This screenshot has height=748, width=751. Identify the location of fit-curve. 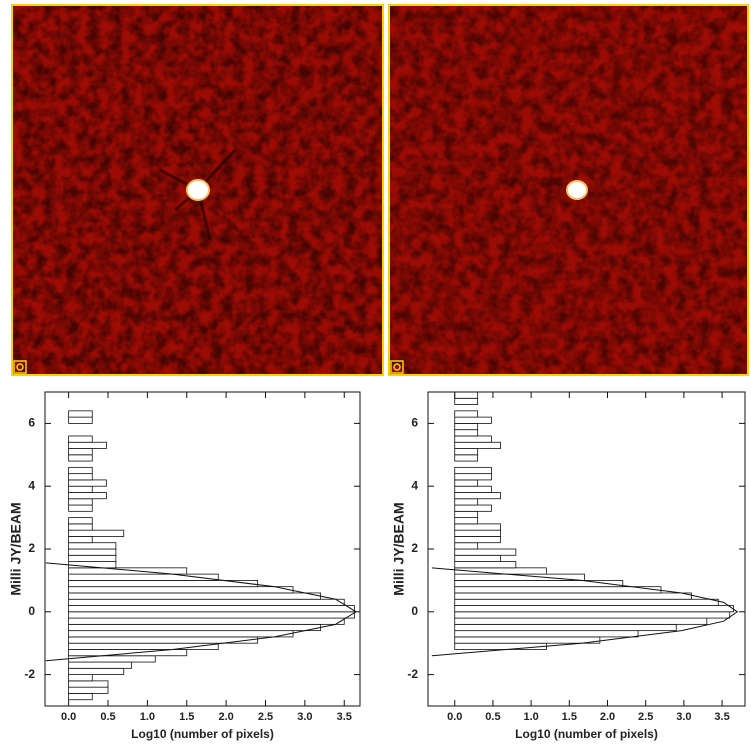
(585, 612).